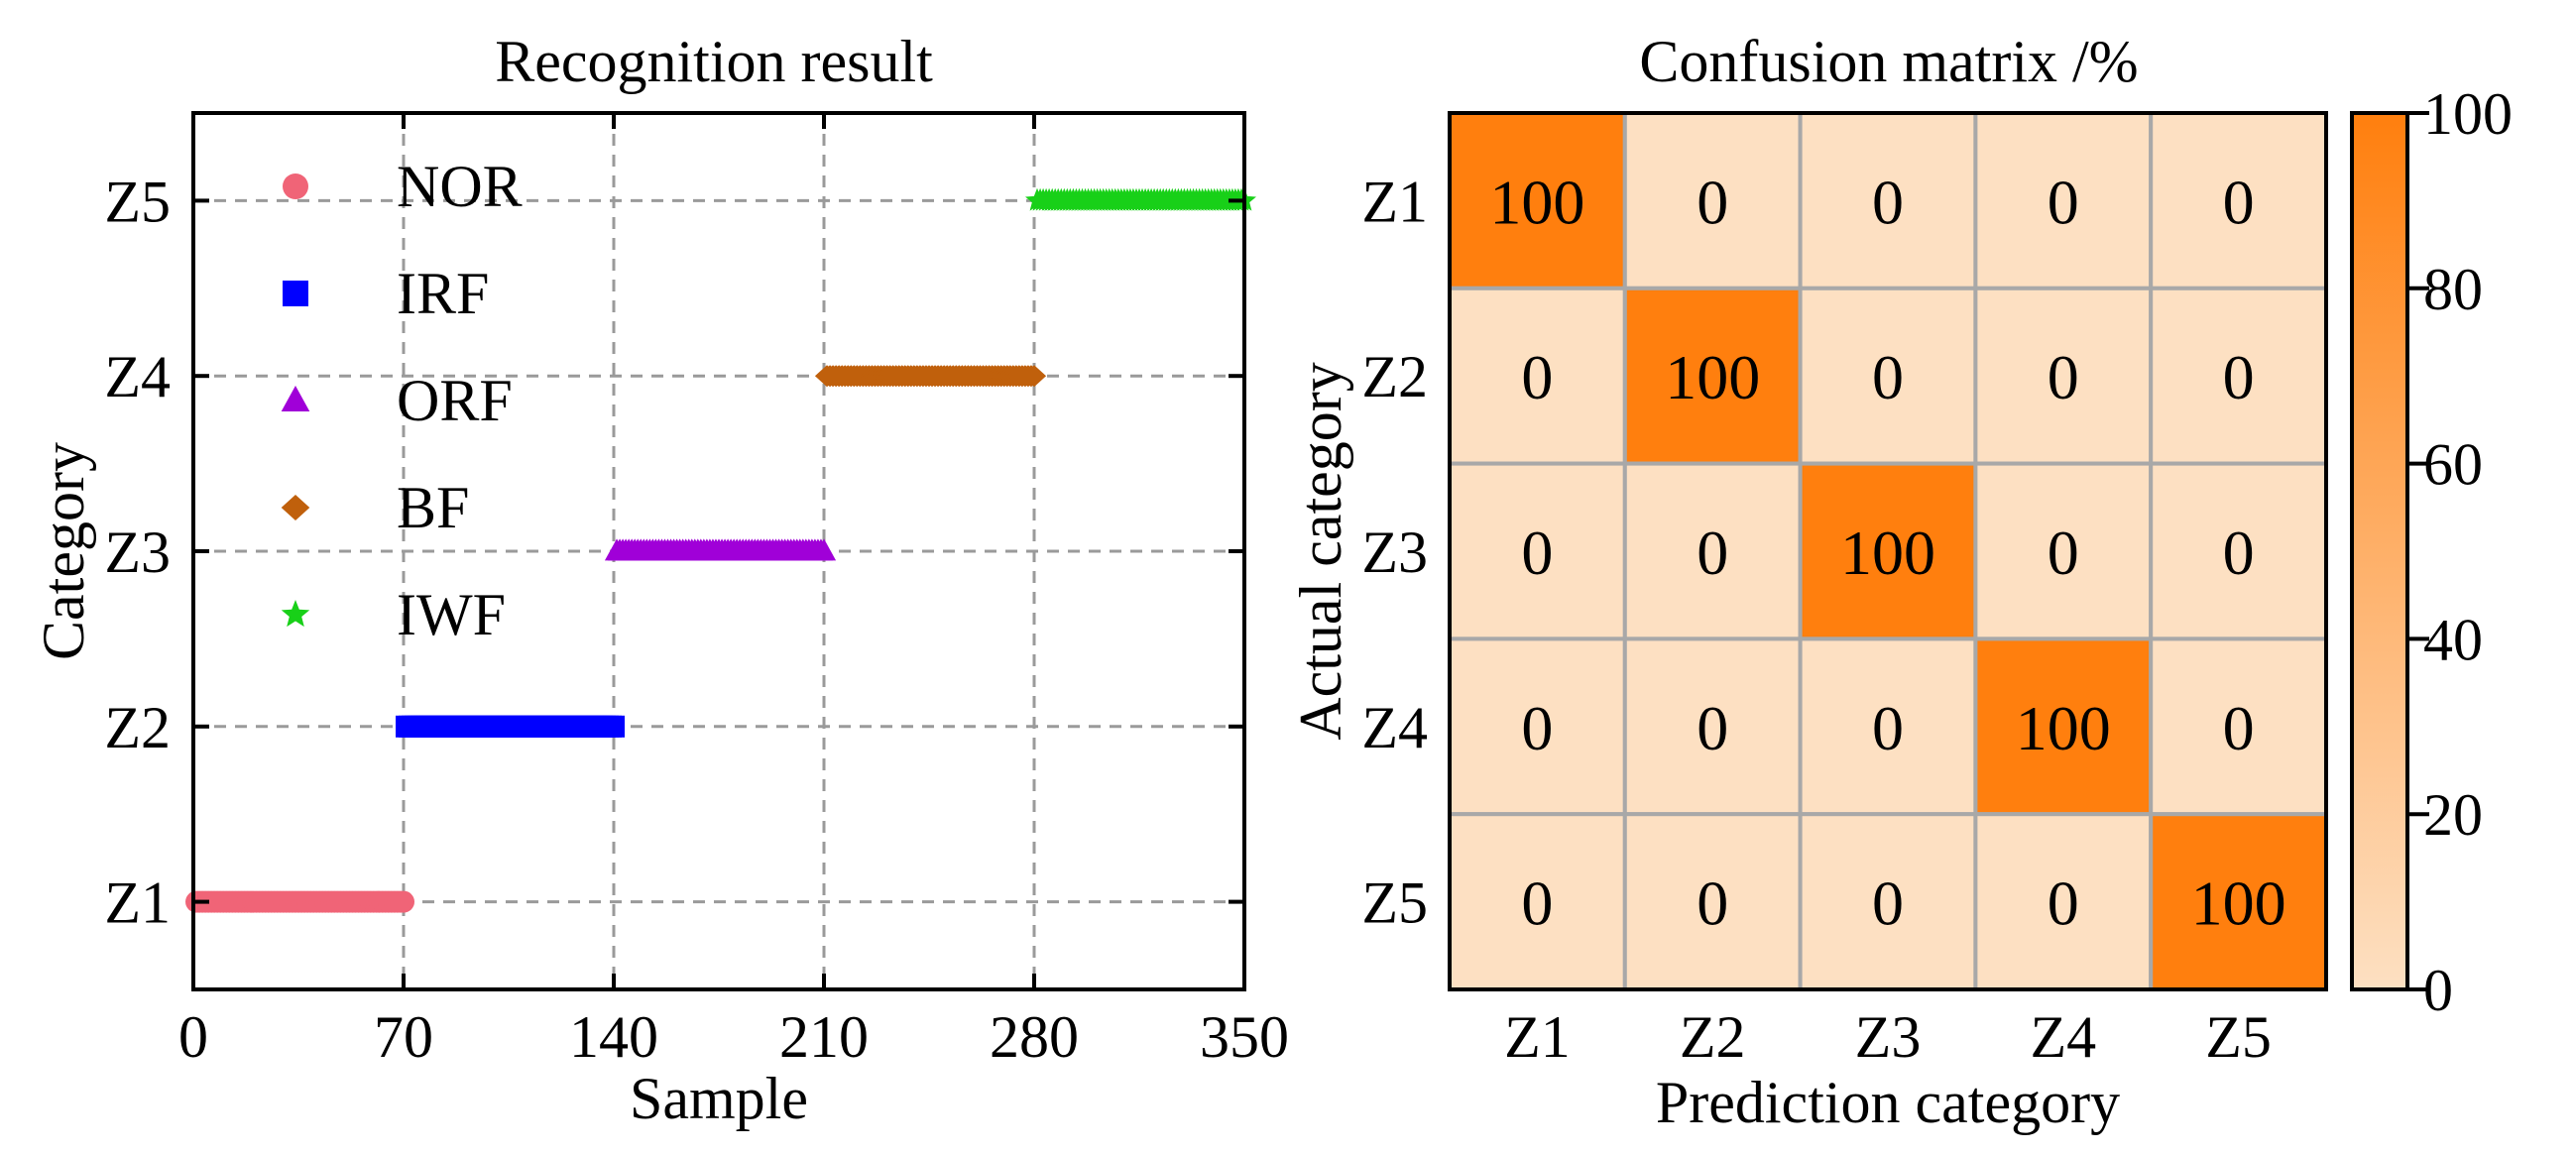 This screenshot has width=2576, height=1155. I want to click on x-tick-label: 350, so click(1244, 1037).